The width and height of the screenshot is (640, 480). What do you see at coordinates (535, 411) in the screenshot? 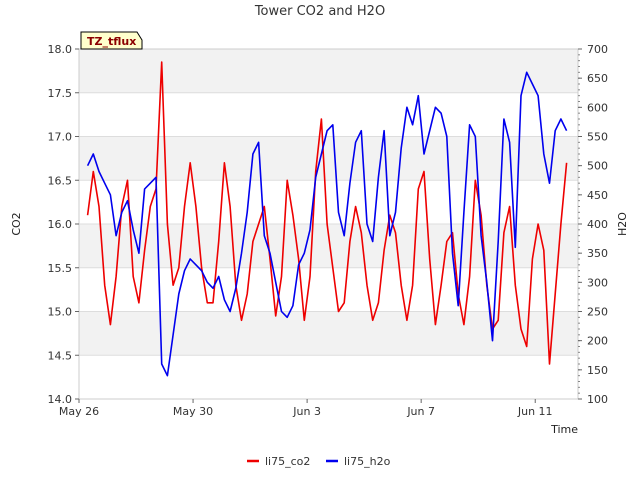
I see `x-tick-label: Jun 11` at bounding box center [535, 411].